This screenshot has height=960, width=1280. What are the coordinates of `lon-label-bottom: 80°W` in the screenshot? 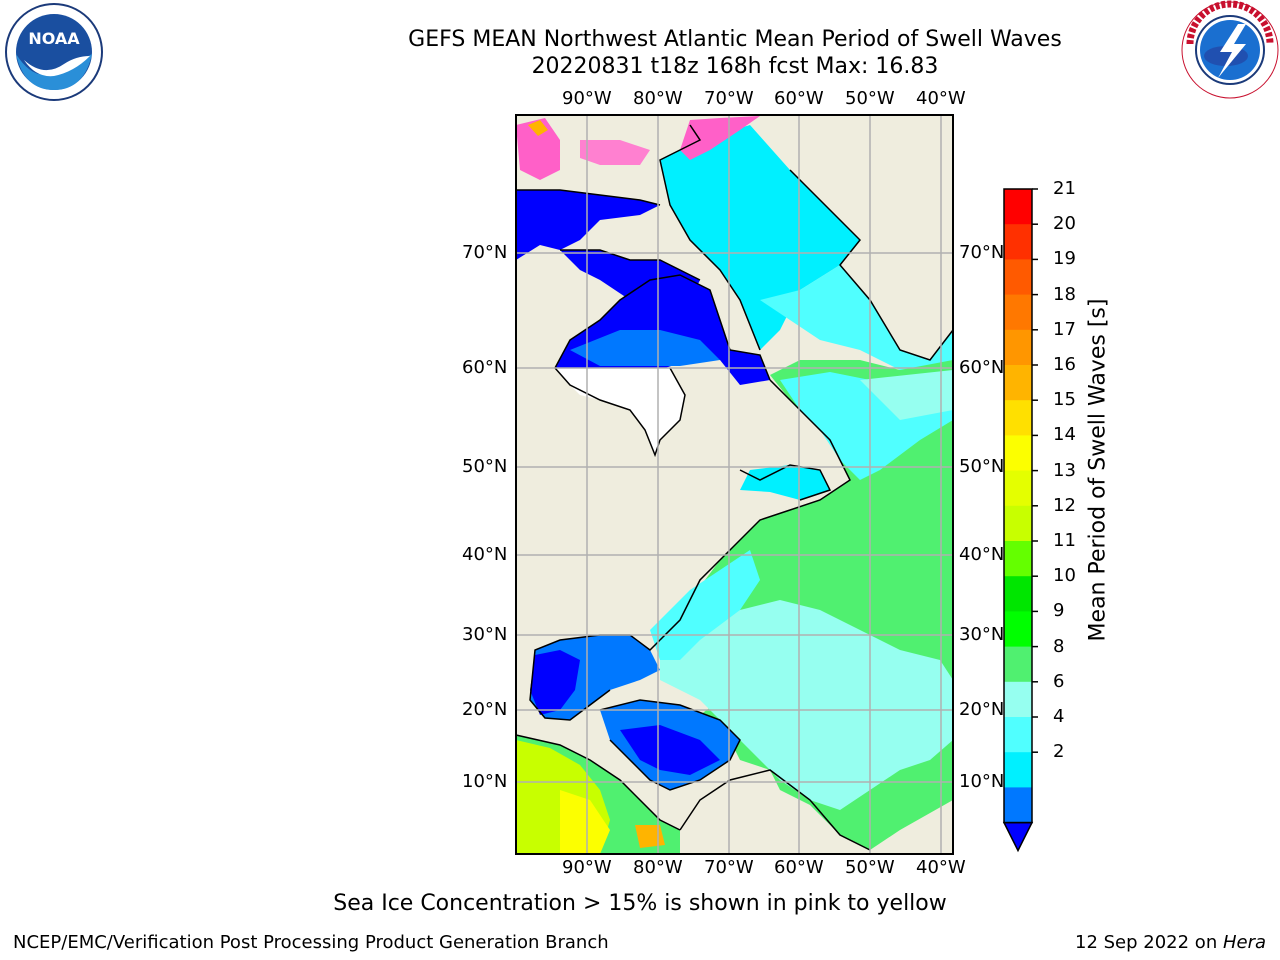 It's located at (658, 867).